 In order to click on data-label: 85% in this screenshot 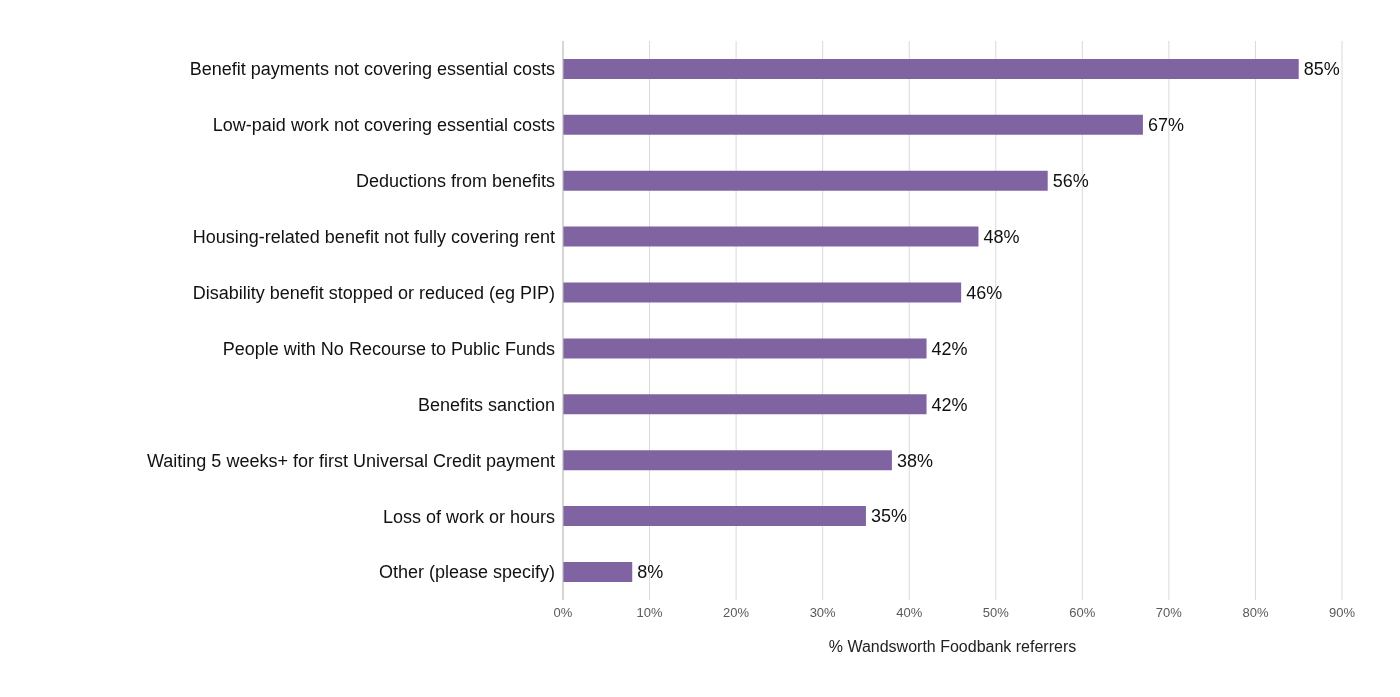, I will do `click(1321, 69)`.